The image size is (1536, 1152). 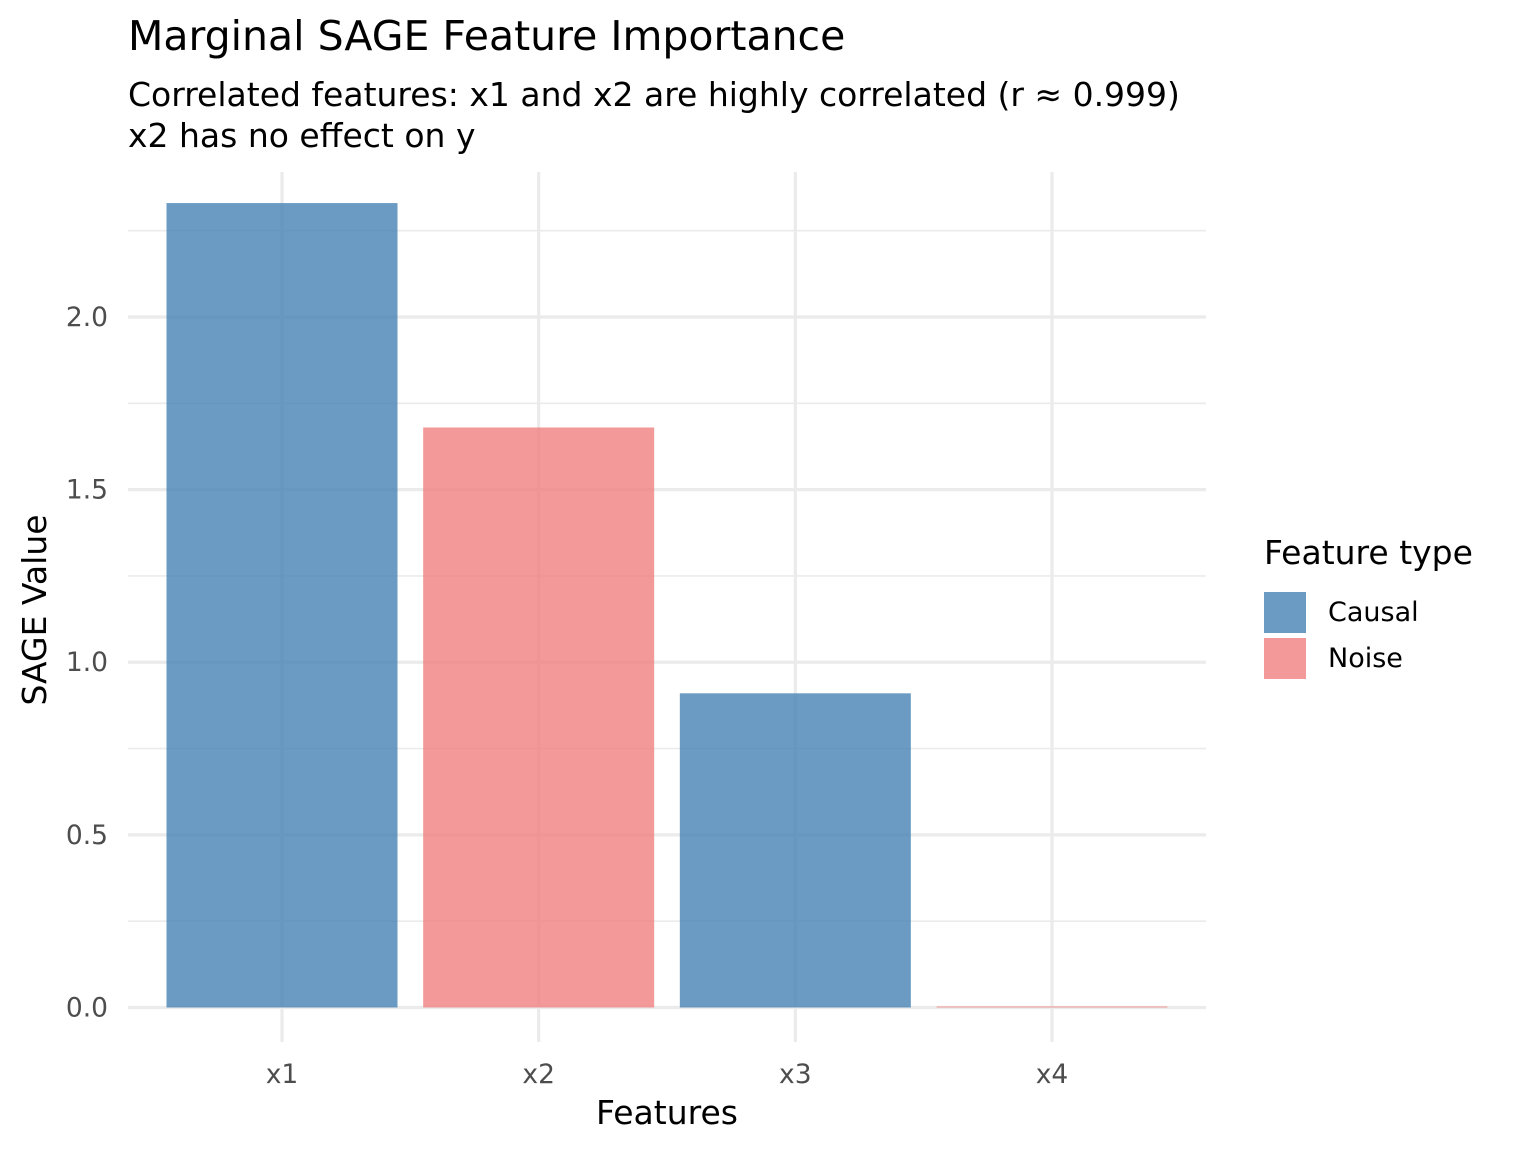 I want to click on legend-key-causal, so click(x=1285, y=612).